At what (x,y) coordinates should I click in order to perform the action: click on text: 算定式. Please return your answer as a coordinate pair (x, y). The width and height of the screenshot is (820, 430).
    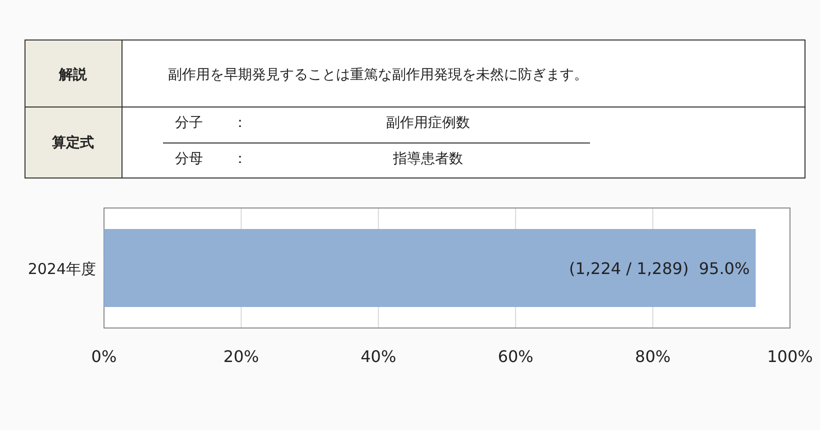
    Looking at the image, I should click on (72, 142).